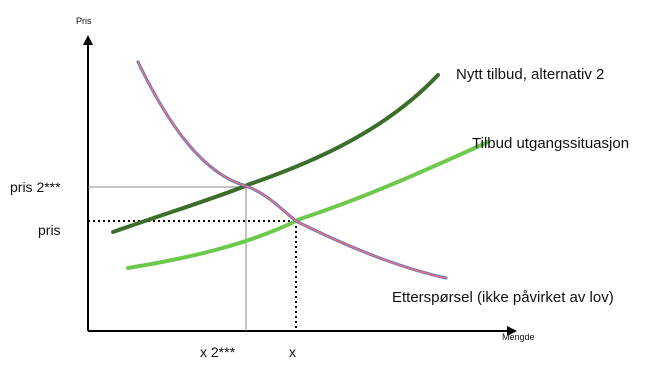 The width and height of the screenshot is (661, 365). Describe the element at coordinates (292, 352) in the screenshot. I see `x-tick-label-x: x` at that location.